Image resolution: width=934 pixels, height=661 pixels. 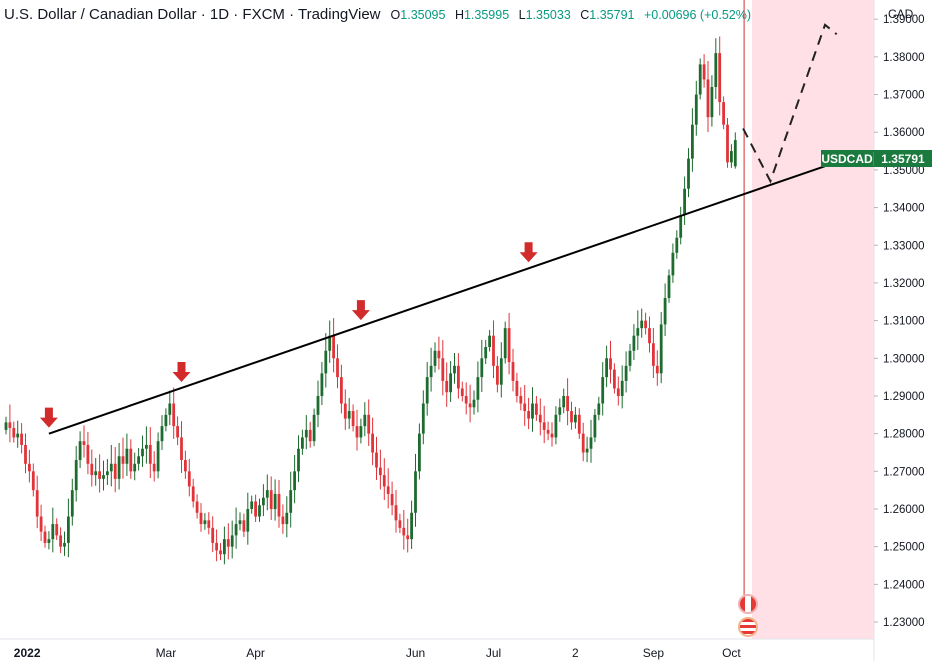 I want to click on us-flag-icon, so click(x=748, y=627).